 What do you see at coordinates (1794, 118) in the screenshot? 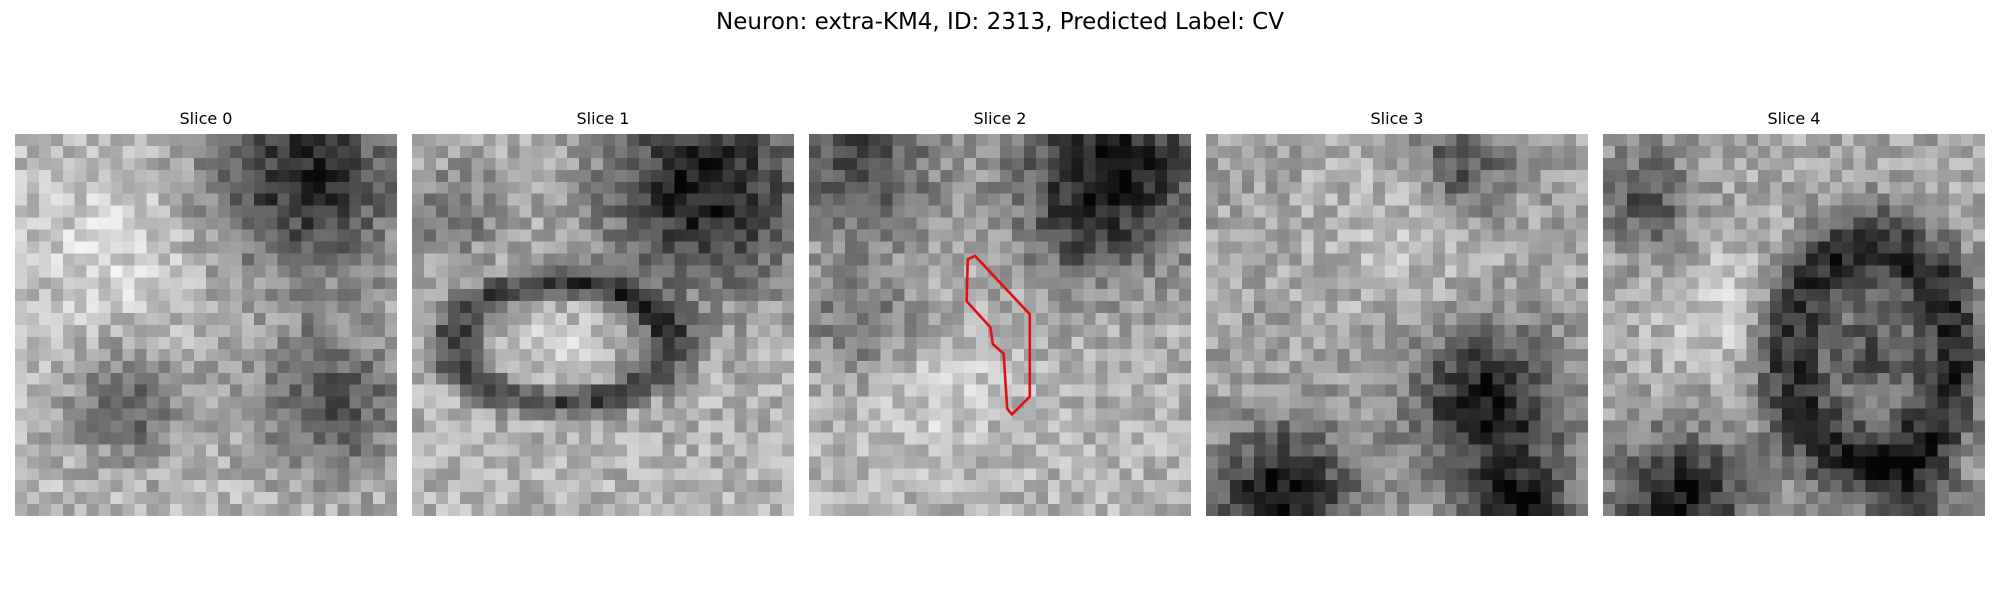
I see `slice-title: Slice 4` at bounding box center [1794, 118].